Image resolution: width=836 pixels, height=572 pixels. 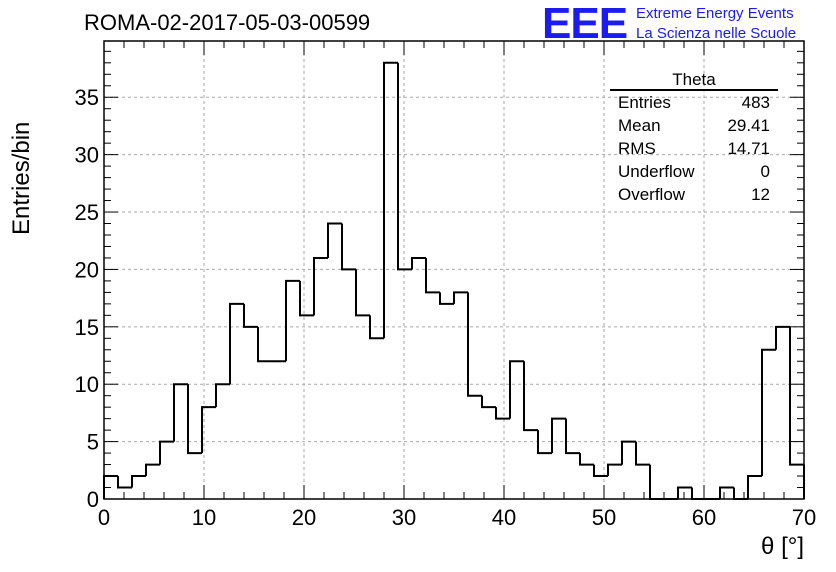 What do you see at coordinates (404, 517) in the screenshot?
I see `x-tick-label: 30` at bounding box center [404, 517].